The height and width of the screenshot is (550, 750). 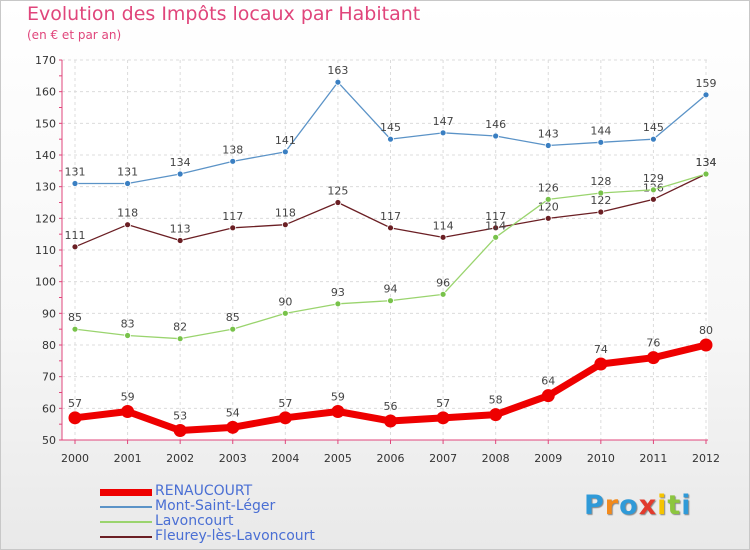 What do you see at coordinates (45, 282) in the screenshot?
I see `y-tick-label: 100` at bounding box center [45, 282].